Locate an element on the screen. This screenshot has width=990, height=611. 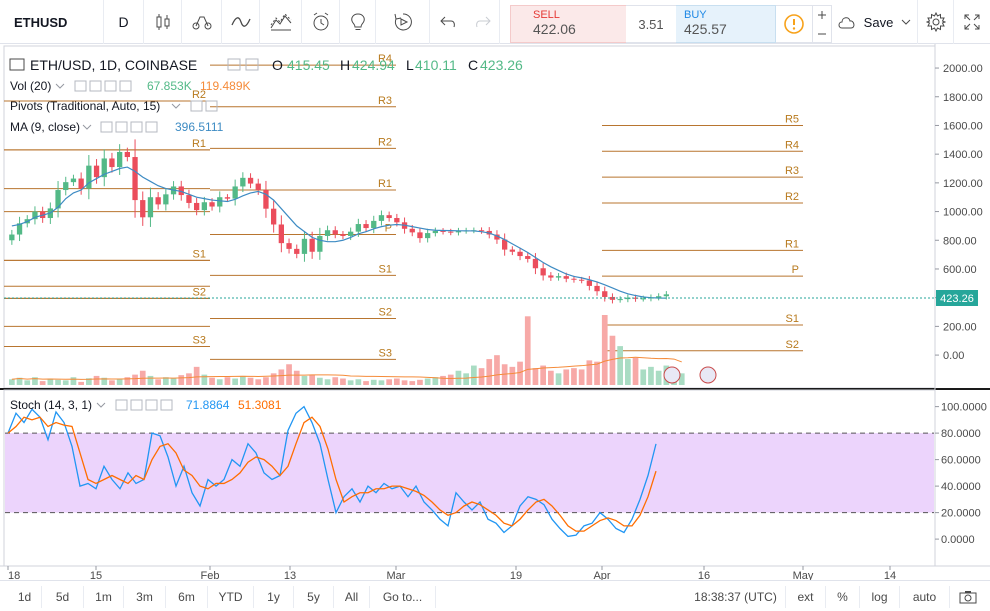
ext-toggle: ext is located at coordinates (806, 597).